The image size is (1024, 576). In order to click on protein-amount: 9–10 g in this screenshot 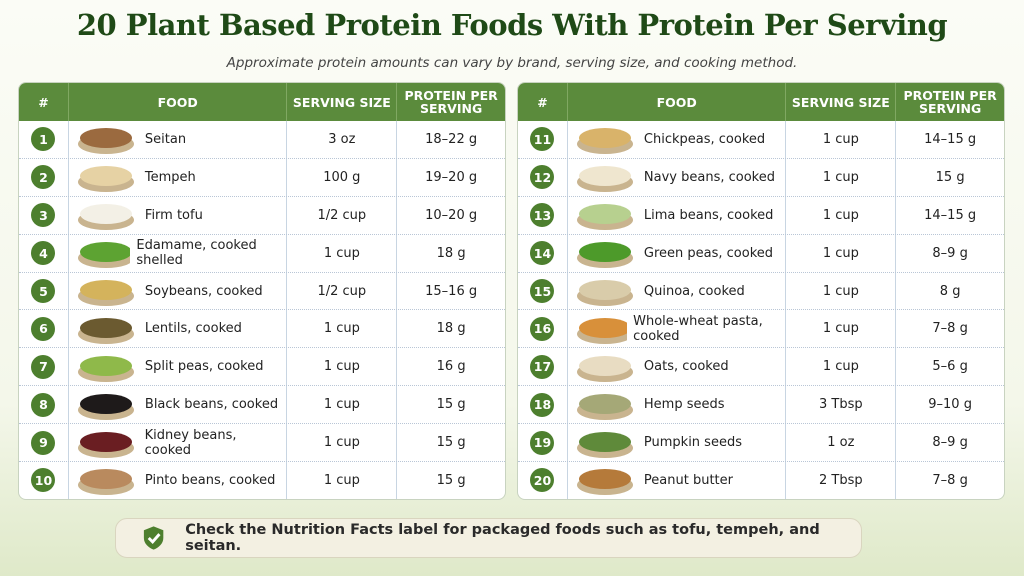, I will do `click(950, 405)`.